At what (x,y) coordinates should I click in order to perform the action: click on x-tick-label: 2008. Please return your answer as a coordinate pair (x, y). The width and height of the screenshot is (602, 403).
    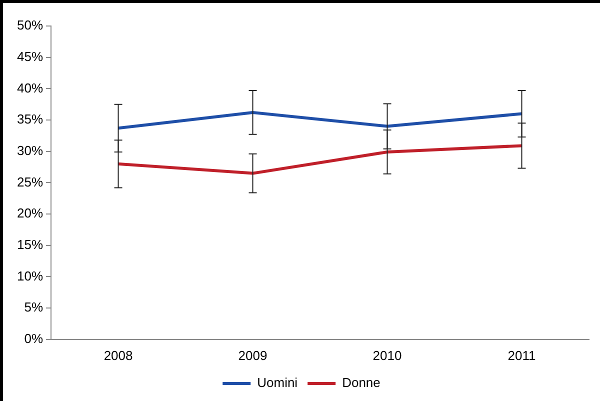
    Looking at the image, I should click on (118, 355).